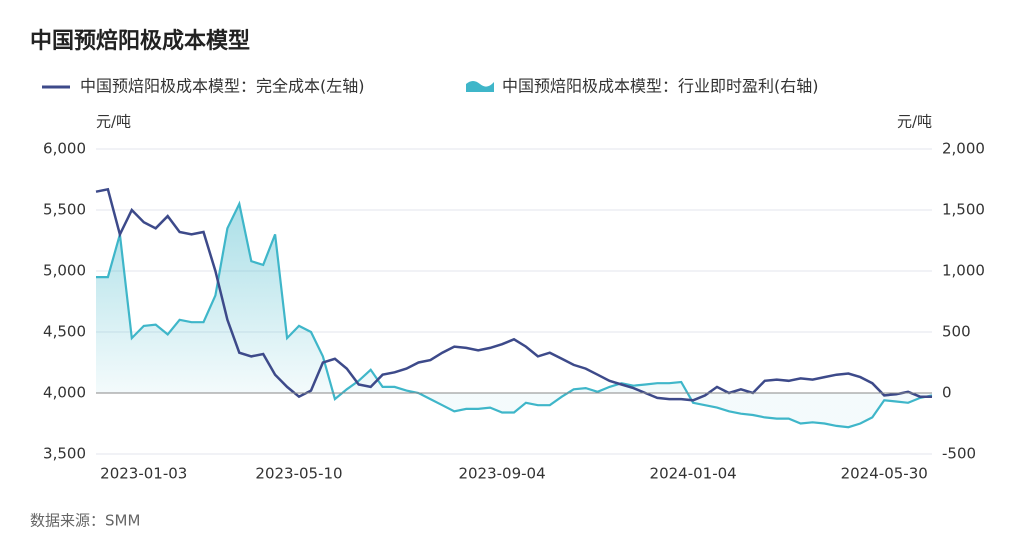 Image resolution: width=1024 pixels, height=548 pixels. What do you see at coordinates (914, 122) in the screenshot?
I see `y2-unit: 元/吨` at bounding box center [914, 122].